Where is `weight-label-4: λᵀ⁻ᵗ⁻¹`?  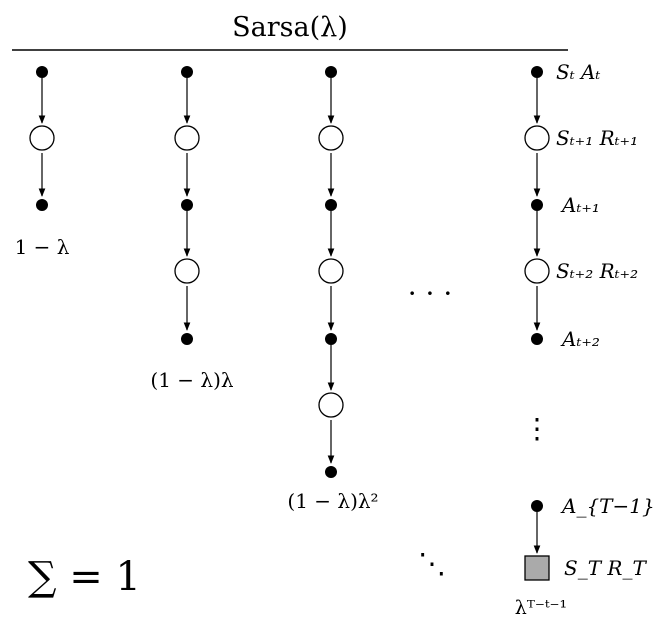
weight-label-4: λᵀ⁻ᵗ⁻¹ is located at coordinates (541, 608).